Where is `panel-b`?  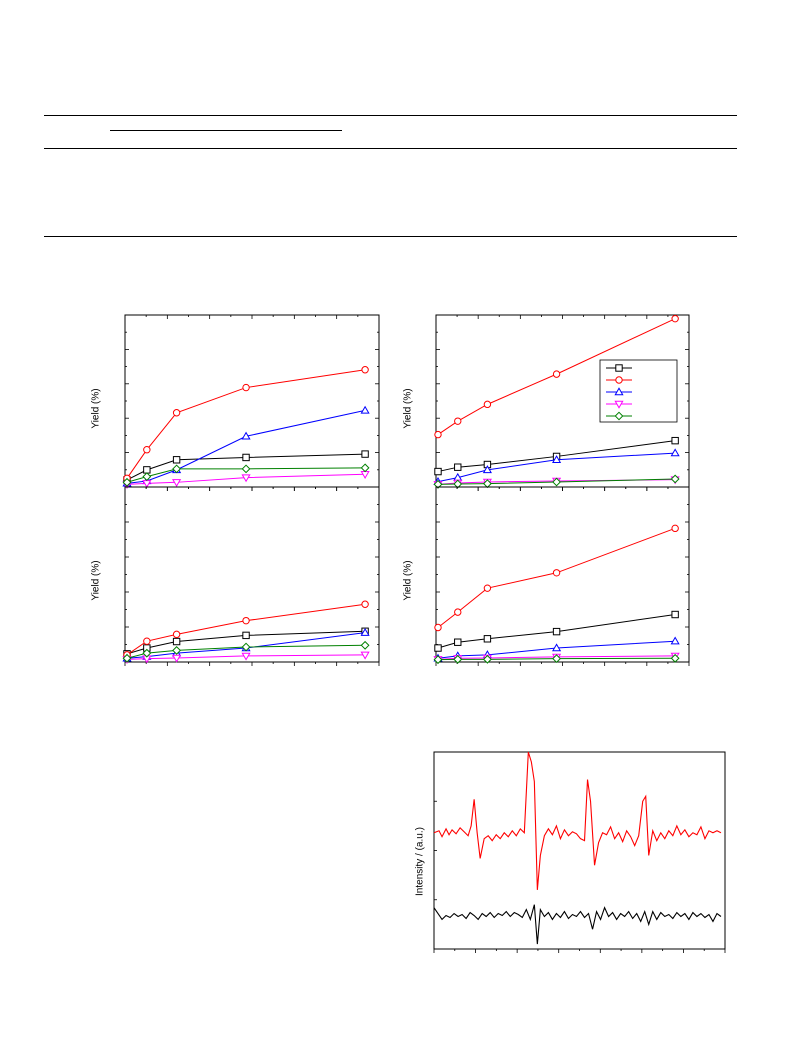 panel-b is located at coordinates (561, 402).